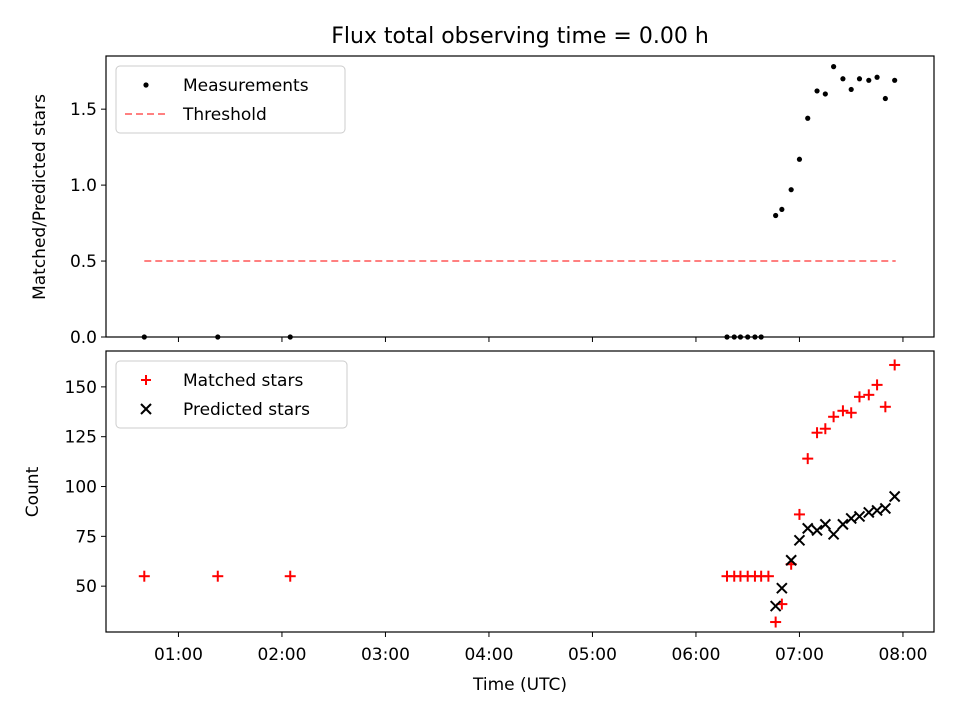  I want to click on legend-predicted-label: Predicted stars, so click(246, 410).